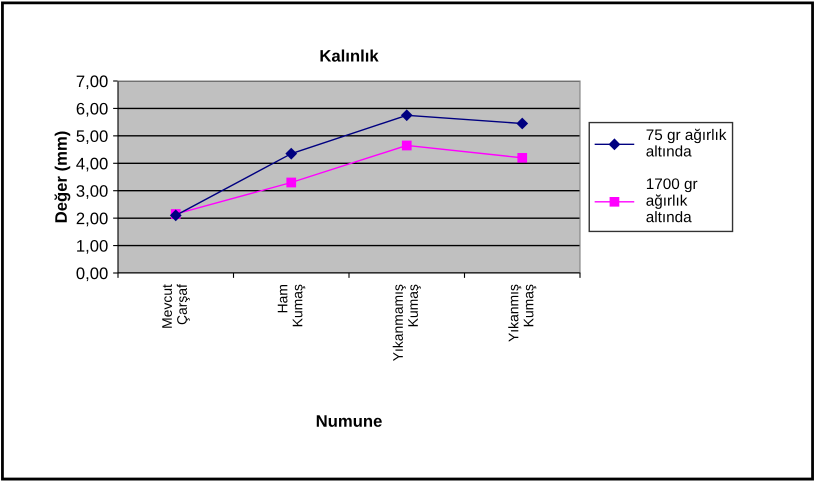 This screenshot has width=815, height=481. I want to click on chart-title: Kalınlık, so click(349, 55).